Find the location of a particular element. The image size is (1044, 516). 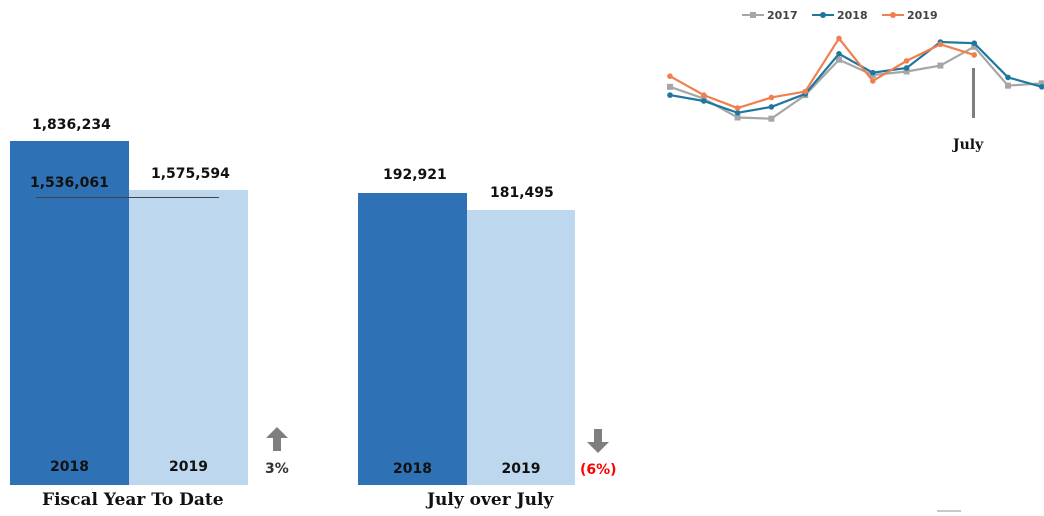

legend-marker-2019 is located at coordinates (893, 15).